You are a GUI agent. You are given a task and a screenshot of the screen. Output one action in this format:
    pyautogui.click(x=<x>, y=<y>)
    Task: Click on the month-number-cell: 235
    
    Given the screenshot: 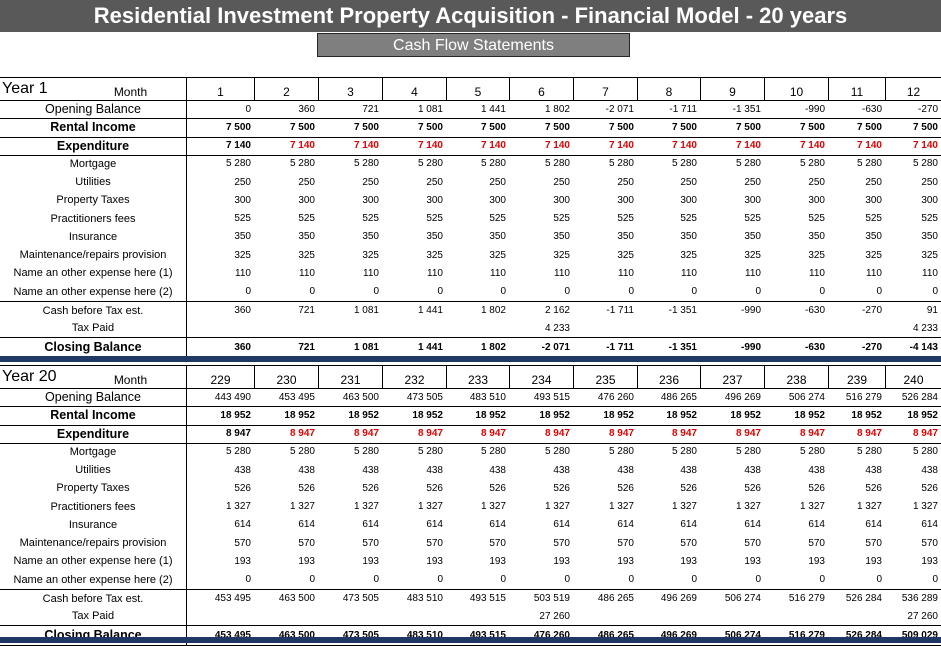 What is the action you would take?
    pyautogui.click(x=605, y=377)
    